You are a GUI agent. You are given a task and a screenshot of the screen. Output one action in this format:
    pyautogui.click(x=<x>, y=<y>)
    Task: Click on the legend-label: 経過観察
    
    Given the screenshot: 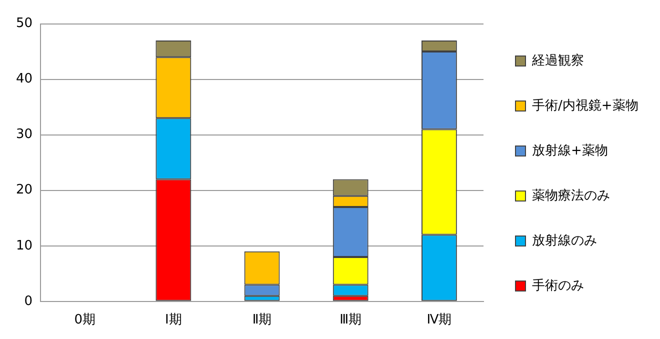 What is the action you would take?
    pyautogui.click(x=557, y=60)
    